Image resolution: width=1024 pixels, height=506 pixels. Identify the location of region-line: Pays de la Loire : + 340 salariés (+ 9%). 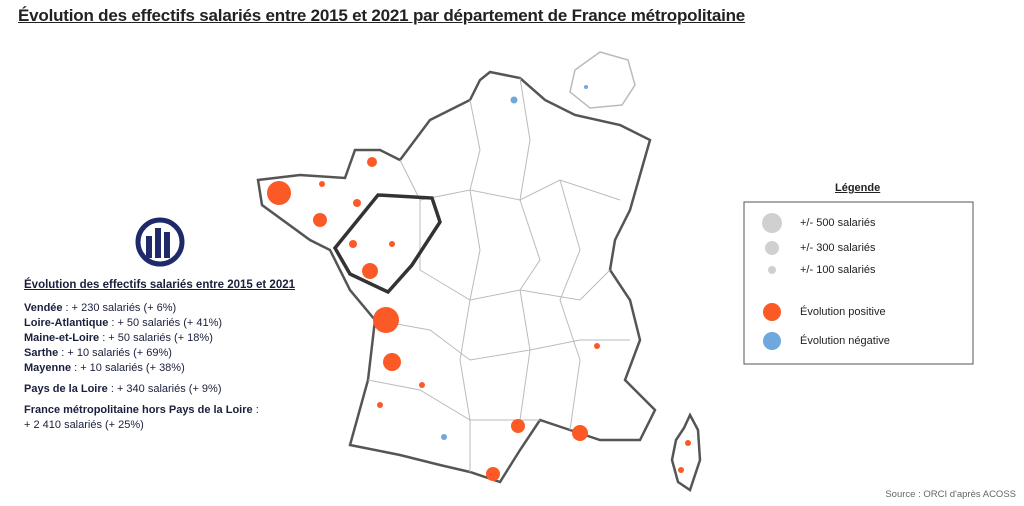
(159, 389).